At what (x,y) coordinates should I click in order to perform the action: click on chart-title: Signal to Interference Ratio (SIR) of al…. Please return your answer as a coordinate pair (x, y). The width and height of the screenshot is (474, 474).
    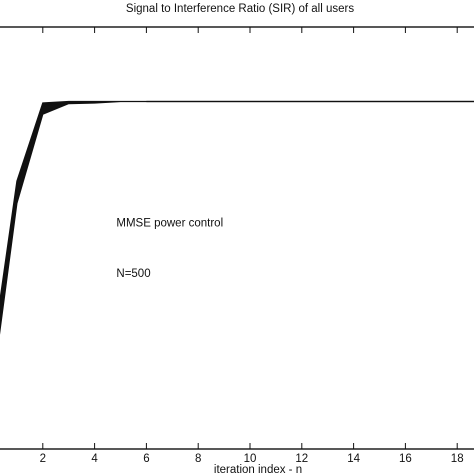
    Looking at the image, I should click on (240, 9).